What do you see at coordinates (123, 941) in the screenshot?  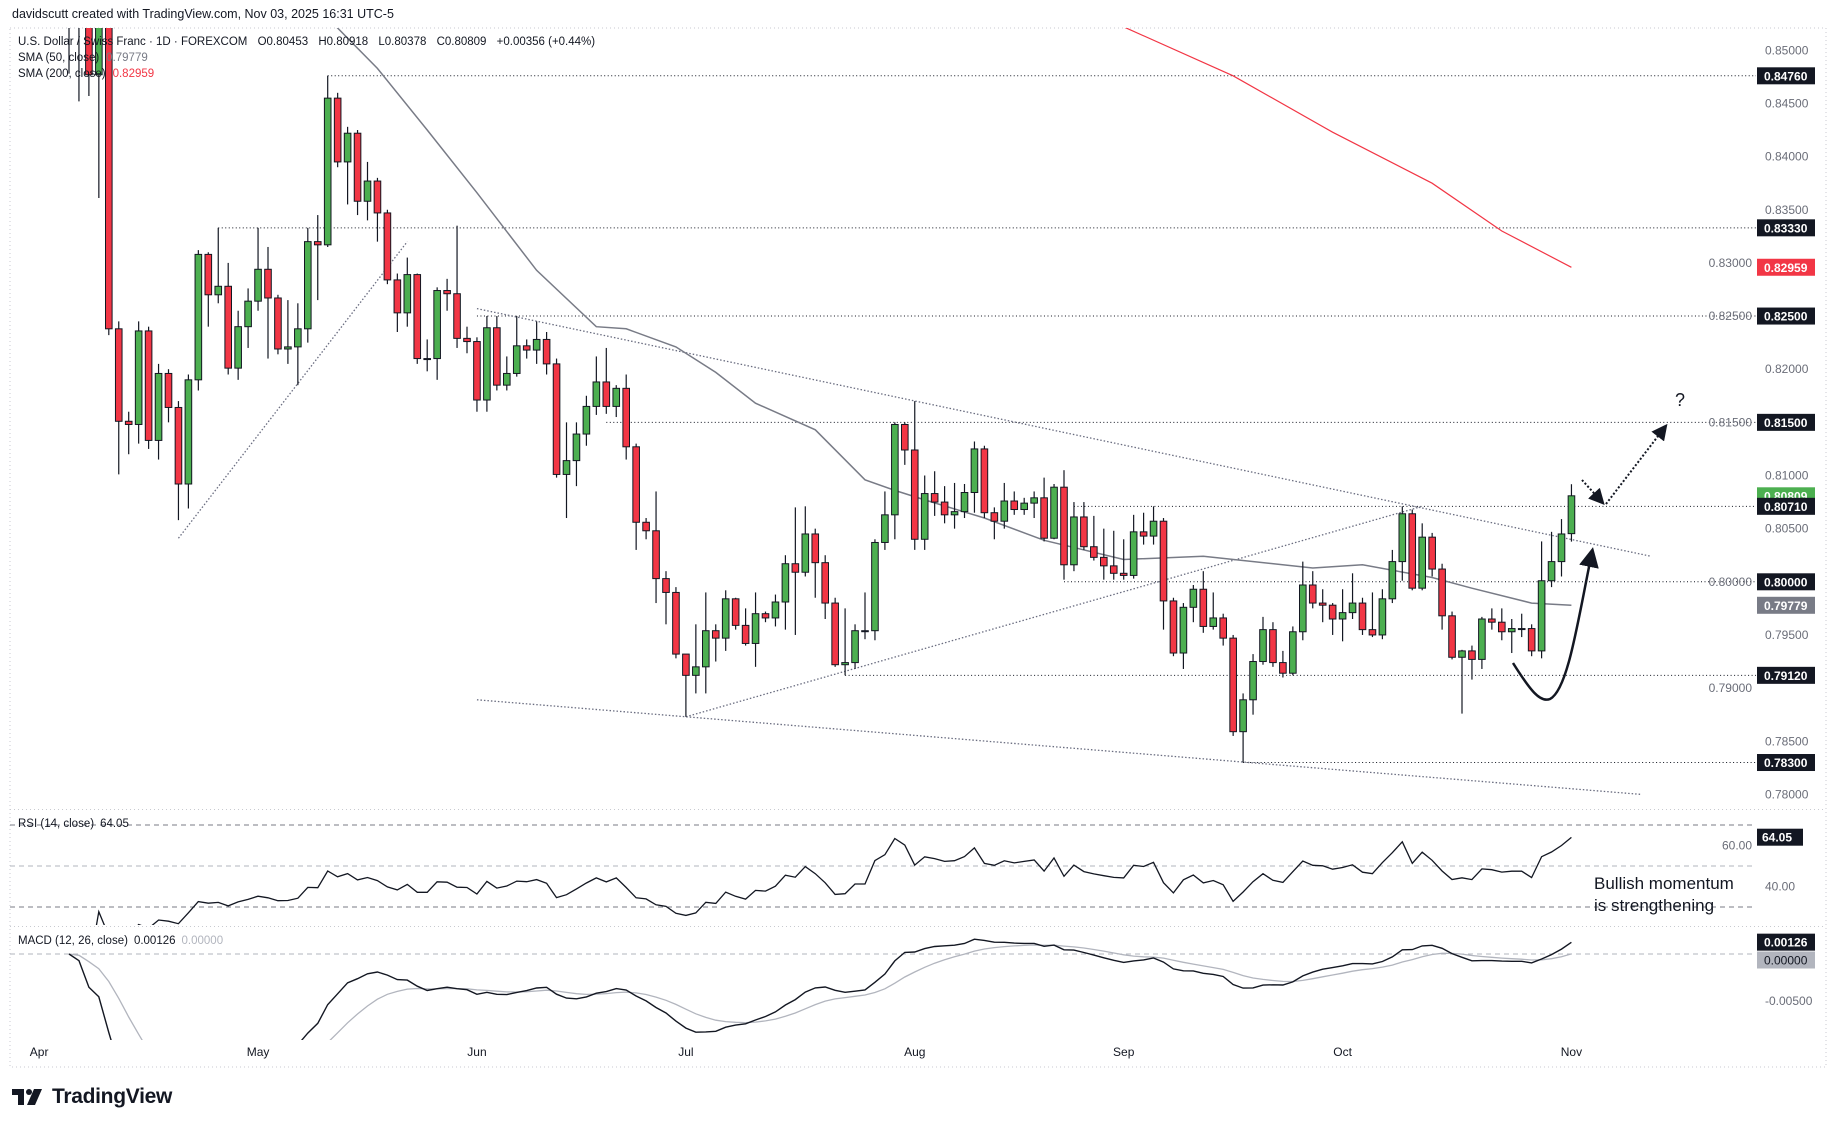 I see `macd-legend: MACD (12, 26, close) 0.00126 0.00000` at bounding box center [123, 941].